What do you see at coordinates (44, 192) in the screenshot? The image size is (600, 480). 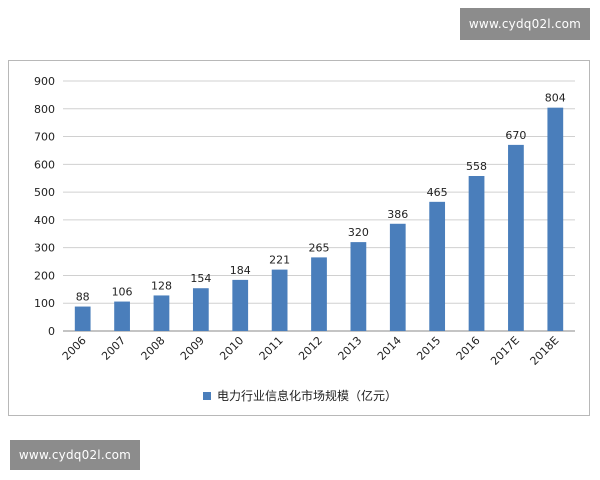 I see `y-tick-label: 500` at bounding box center [44, 192].